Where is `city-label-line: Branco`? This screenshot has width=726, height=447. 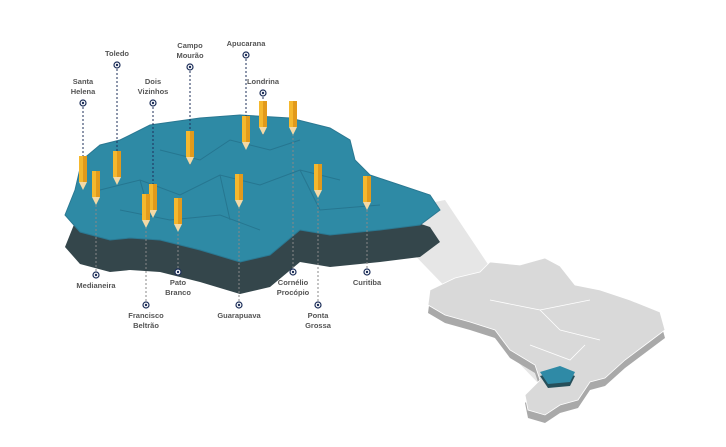
city-label-line: Branco is located at coordinates (178, 292).